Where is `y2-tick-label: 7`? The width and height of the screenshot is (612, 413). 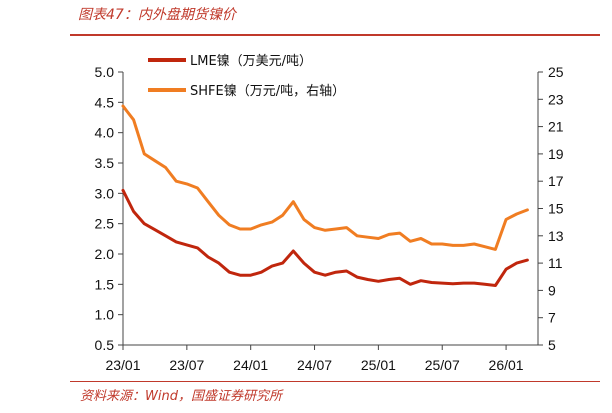
y2-tick-label: 7 is located at coordinates (552, 318).